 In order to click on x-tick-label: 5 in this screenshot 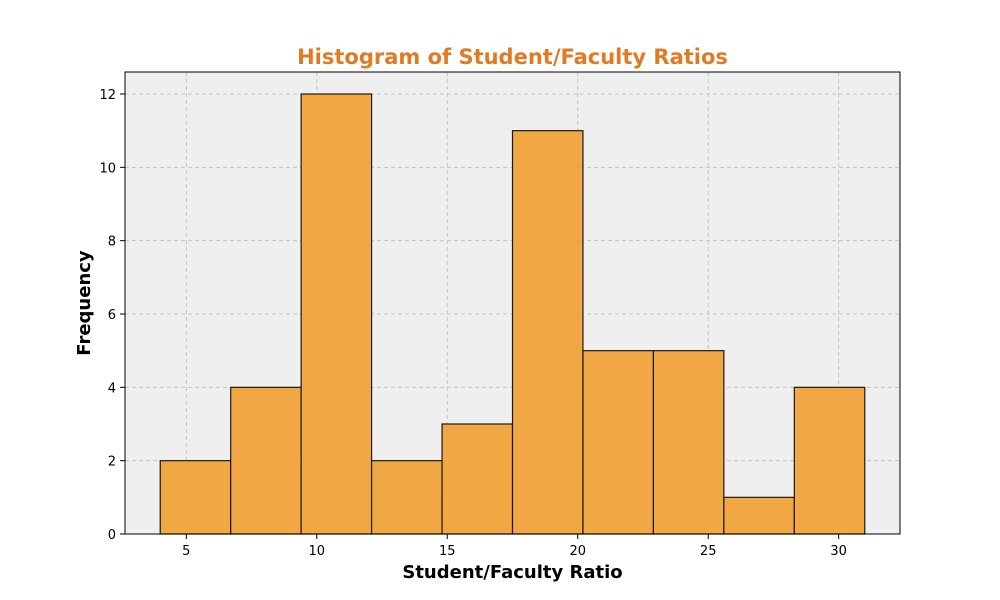, I will do `click(186, 551)`.